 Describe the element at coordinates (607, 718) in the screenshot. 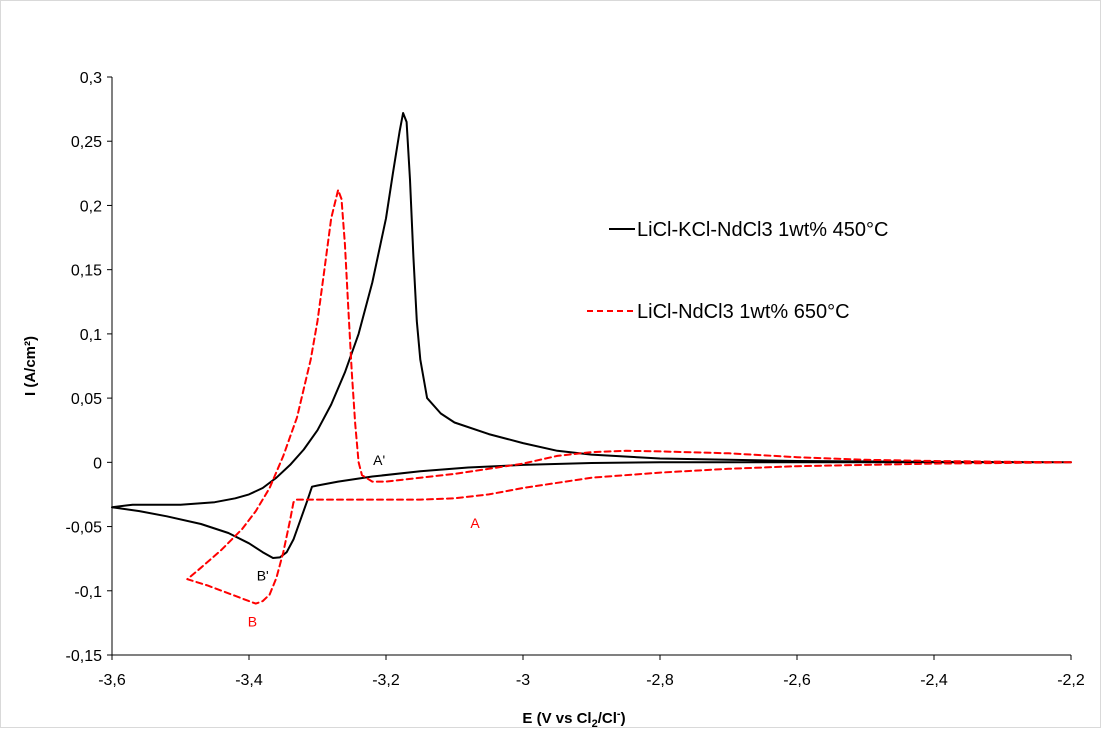

I see `x-axis-title-middle: /Cl` at that location.